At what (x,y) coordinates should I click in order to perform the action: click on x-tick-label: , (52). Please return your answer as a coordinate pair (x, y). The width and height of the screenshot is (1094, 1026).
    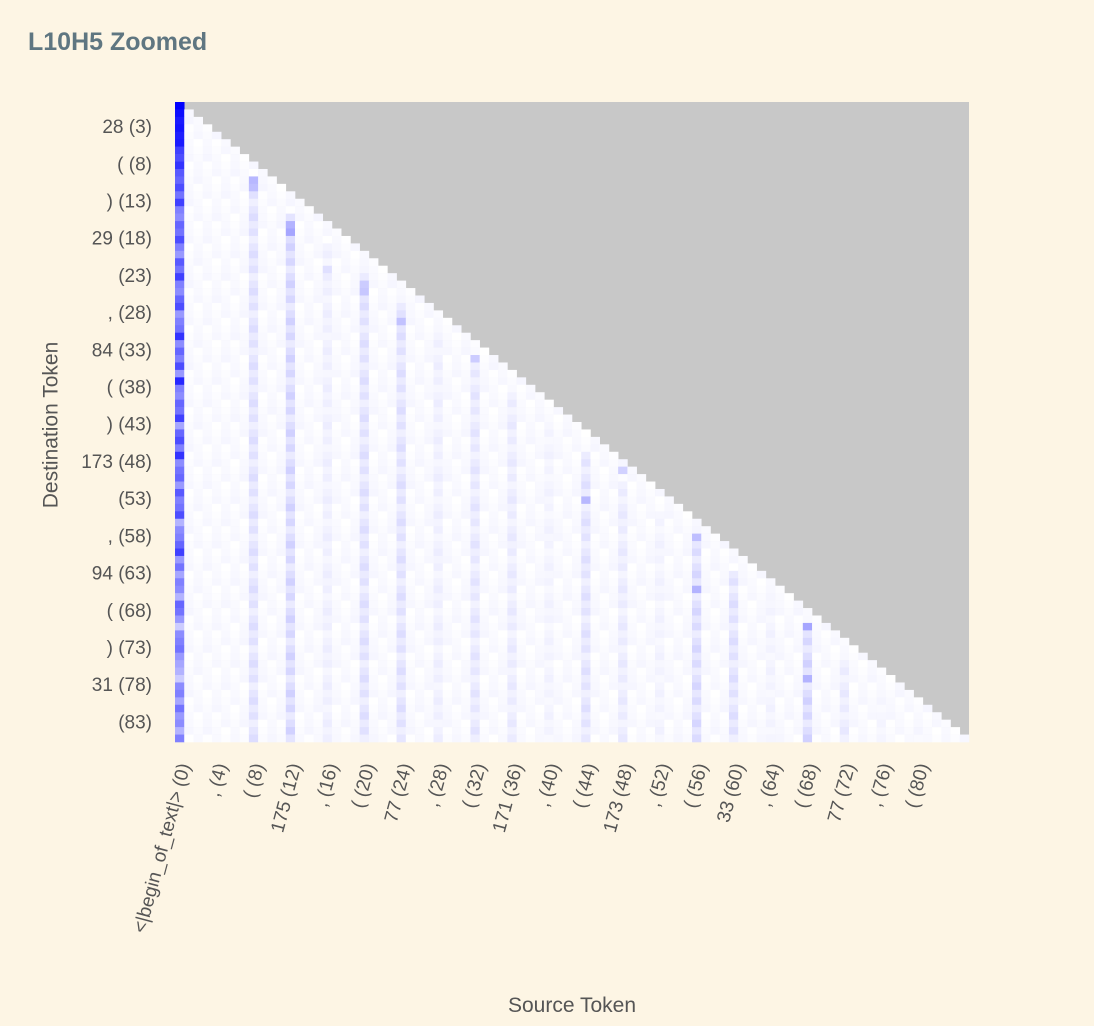
    Looking at the image, I should click on (660, 785).